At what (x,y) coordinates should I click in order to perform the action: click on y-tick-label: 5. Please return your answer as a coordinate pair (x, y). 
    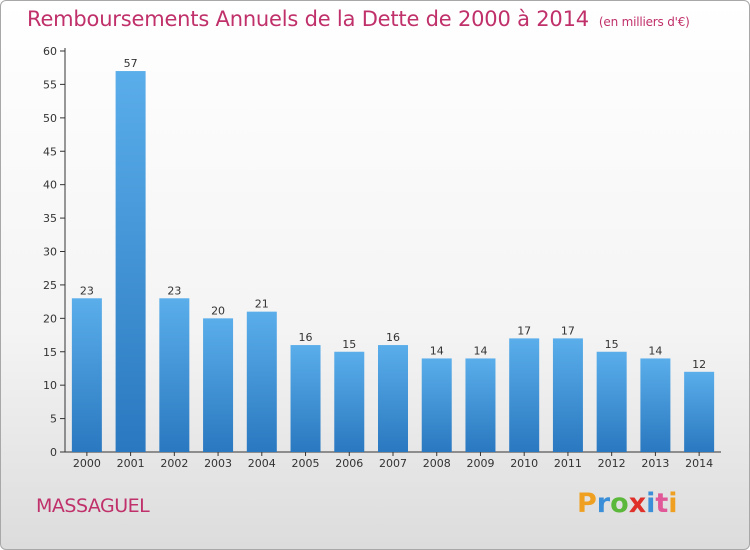
    Looking at the image, I should click on (53, 419).